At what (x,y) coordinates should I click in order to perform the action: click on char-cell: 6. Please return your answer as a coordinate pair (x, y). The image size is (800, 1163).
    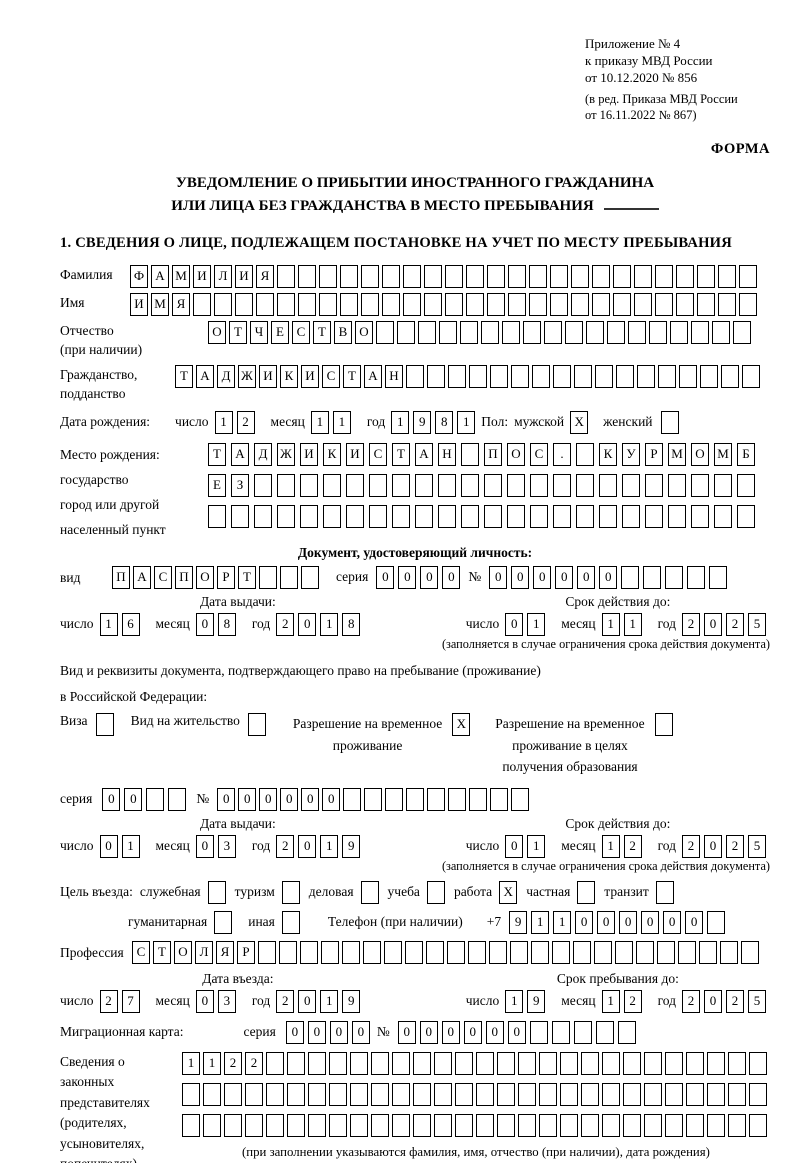
    Looking at the image, I should click on (130, 624).